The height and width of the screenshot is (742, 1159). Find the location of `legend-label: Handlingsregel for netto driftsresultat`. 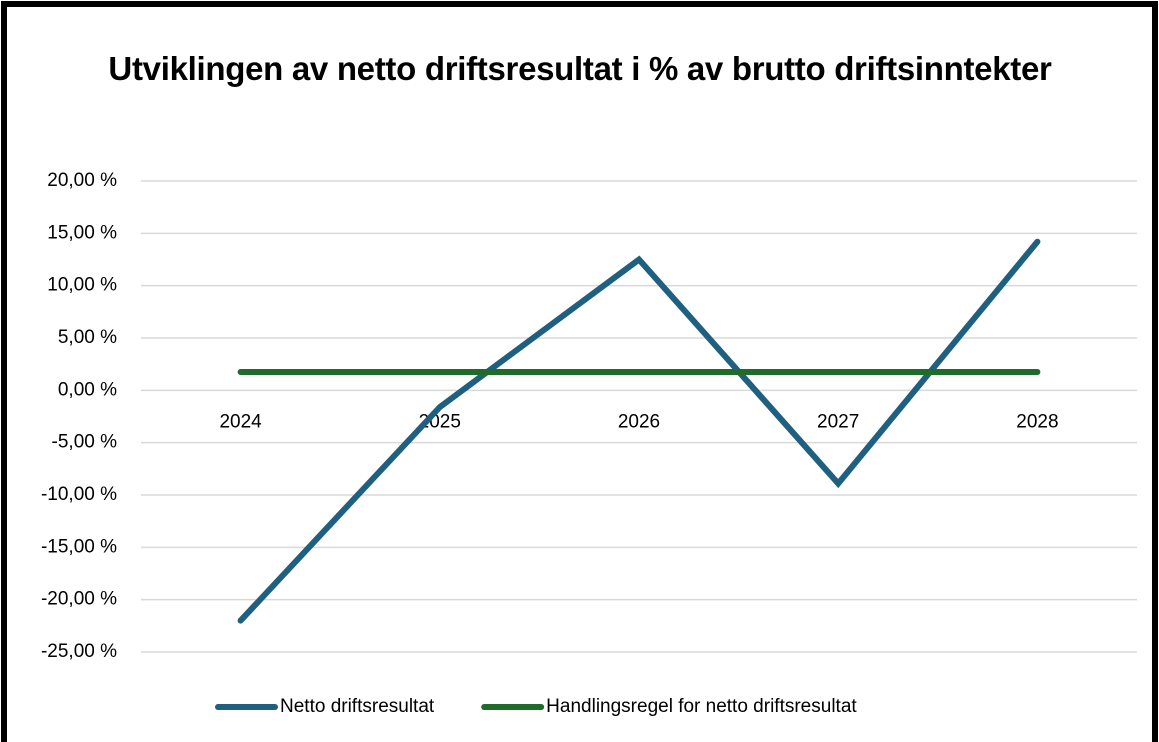

legend-label: Handlingsregel for netto driftsresultat is located at coordinates (701, 706).